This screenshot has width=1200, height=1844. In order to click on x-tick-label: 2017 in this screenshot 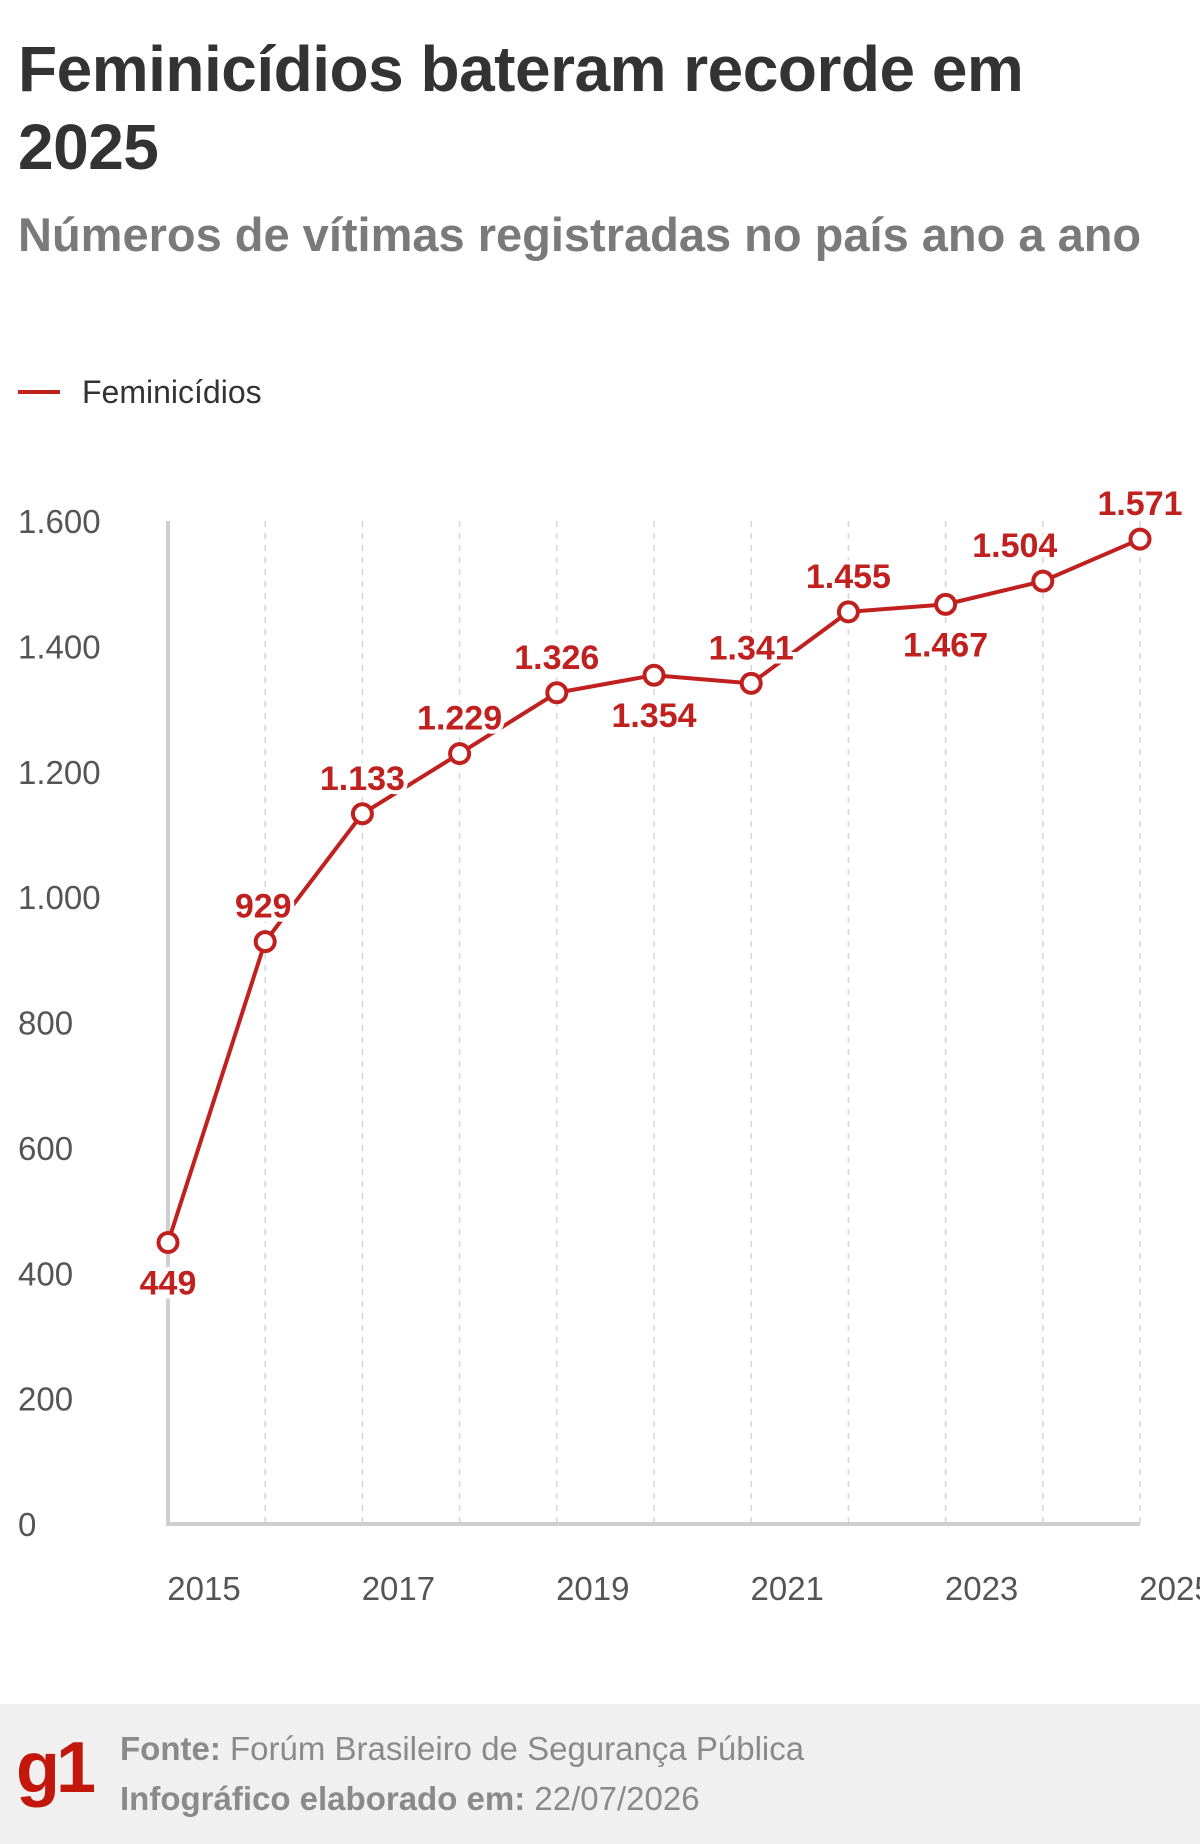, I will do `click(398, 1588)`.